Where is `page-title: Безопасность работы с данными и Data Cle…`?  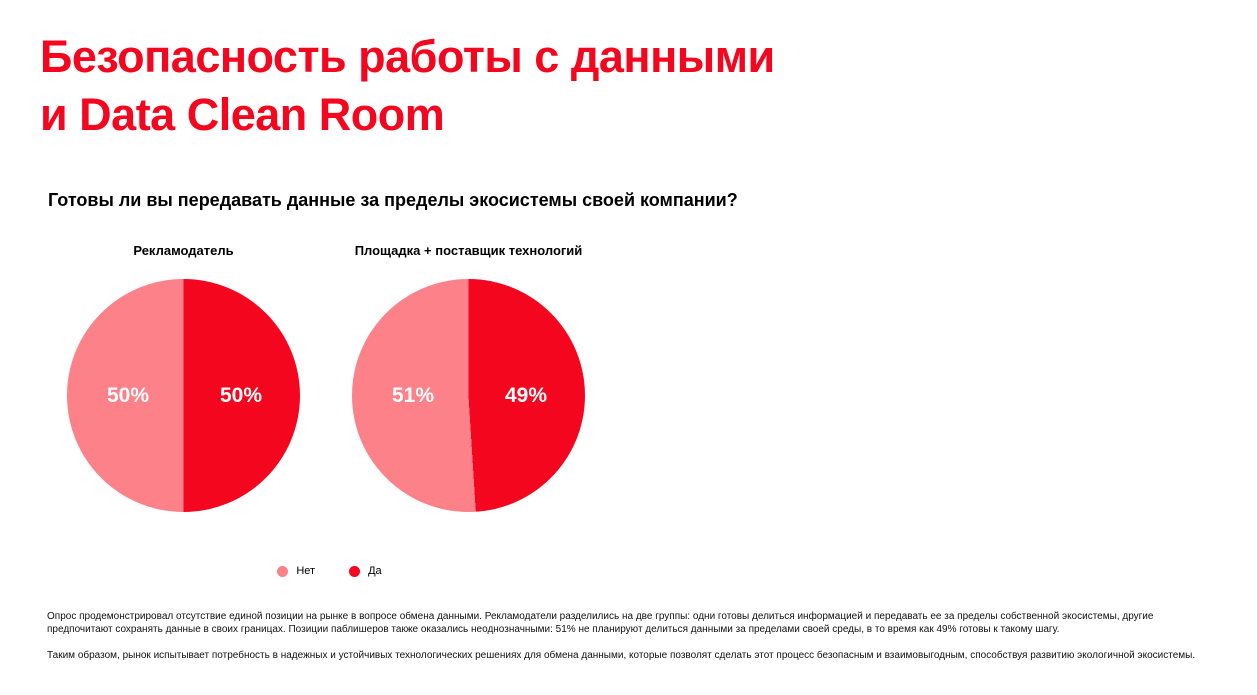
page-title: Безопасность работы с данными и Data Cle… is located at coordinates (407, 85).